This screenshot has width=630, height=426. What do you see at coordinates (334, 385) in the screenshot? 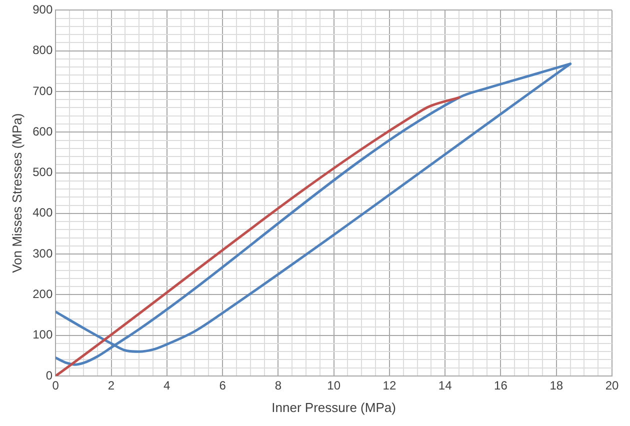
I see `x-tick-label: 10` at bounding box center [334, 385].